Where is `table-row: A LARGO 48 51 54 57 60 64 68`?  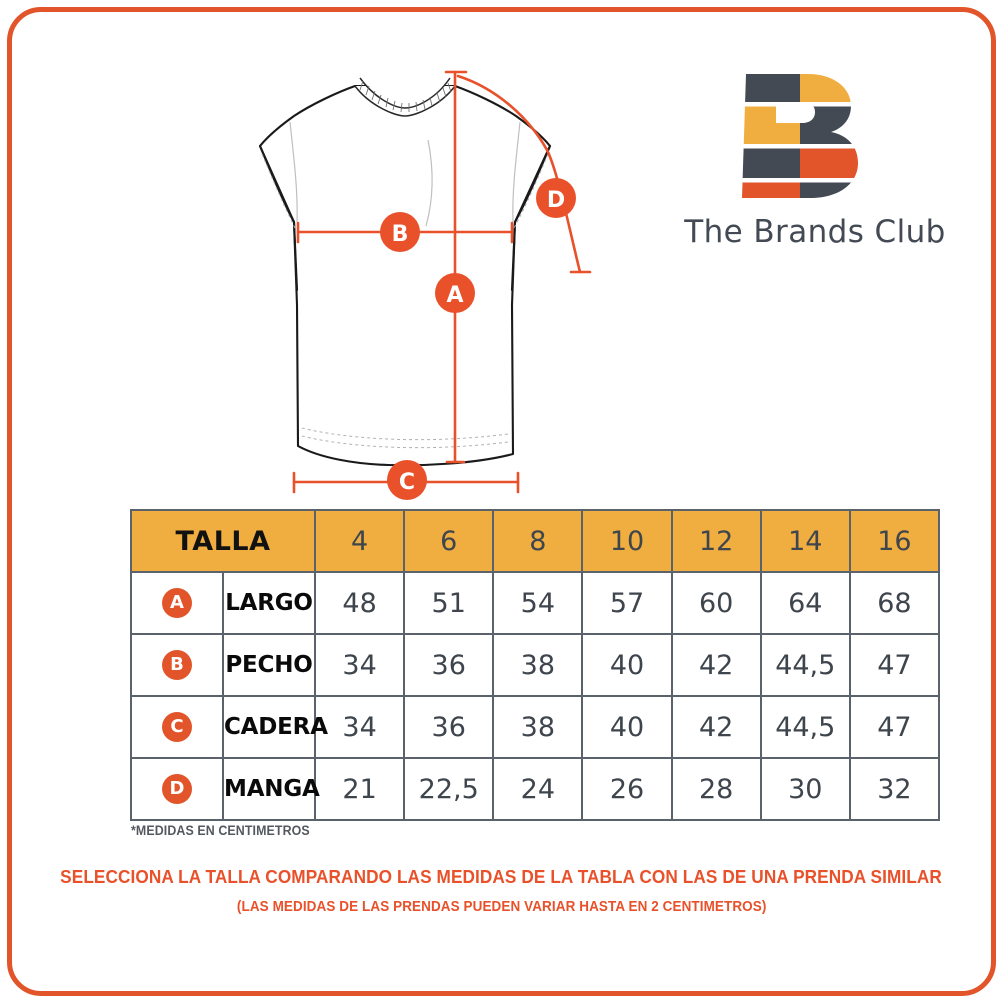
table-row: A LARGO 48 51 54 57 60 64 68 is located at coordinates (535, 603).